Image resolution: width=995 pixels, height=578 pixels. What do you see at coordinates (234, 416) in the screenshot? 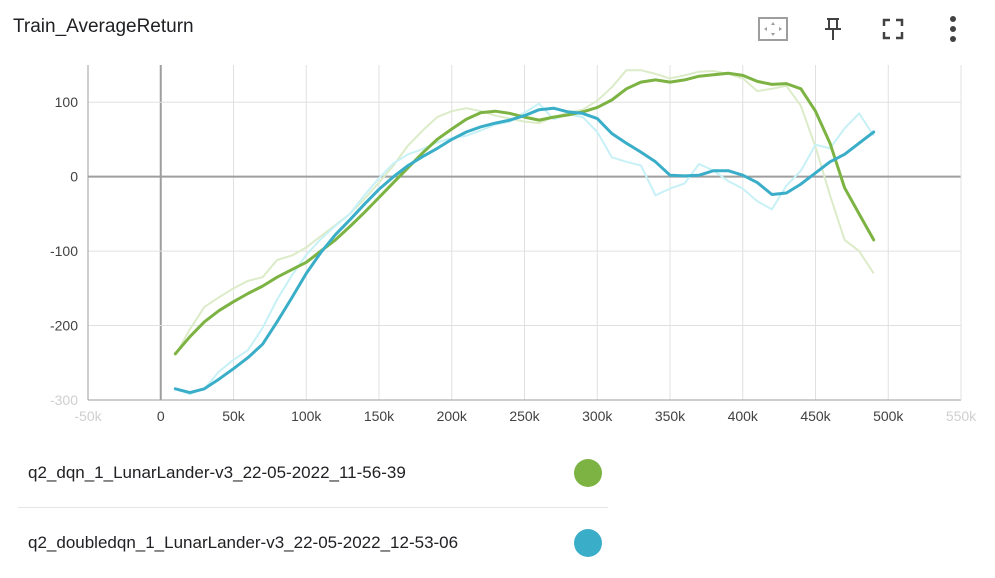
I see `x-tick-label: 50k` at bounding box center [234, 416].